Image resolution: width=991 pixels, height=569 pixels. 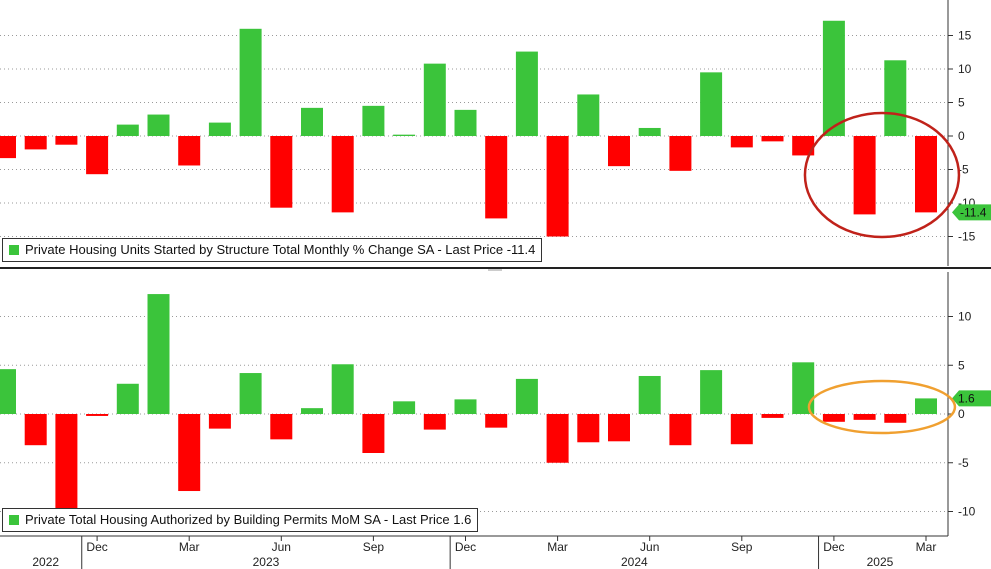 I want to click on x-year-label: 2023, so click(x=266, y=562).